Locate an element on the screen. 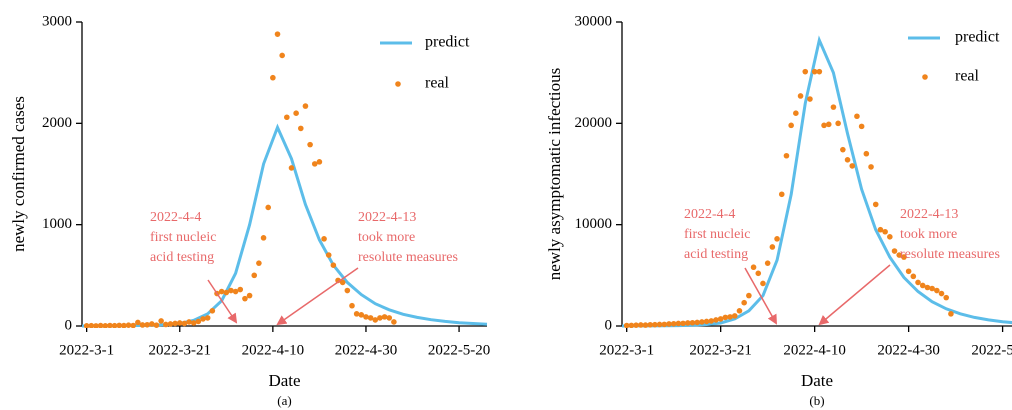 This screenshot has height=410, width=1012. annotation: acid testing is located at coordinates (182, 257).